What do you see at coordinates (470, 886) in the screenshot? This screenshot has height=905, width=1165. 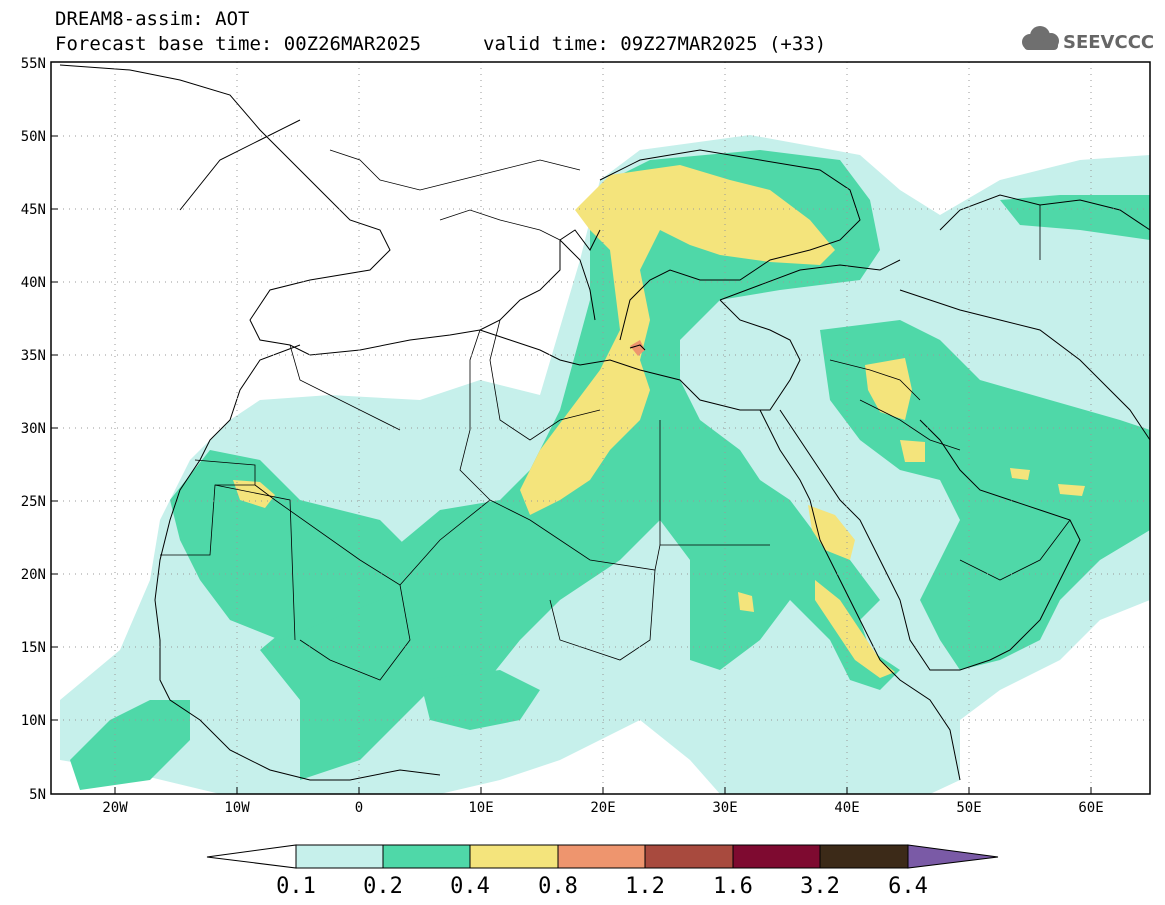 I see `colorbar-label: 0.4` at bounding box center [470, 886].